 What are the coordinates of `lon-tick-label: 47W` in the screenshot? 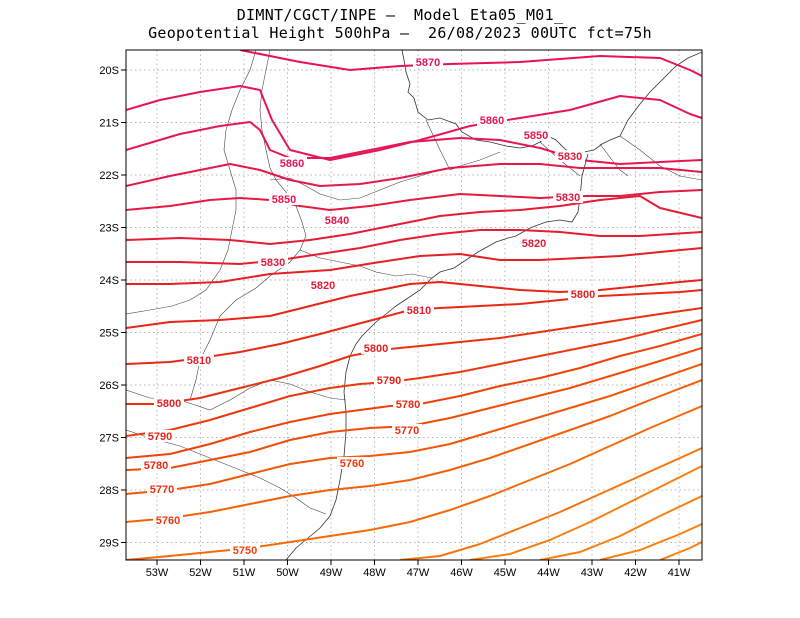 It's located at (418, 573).